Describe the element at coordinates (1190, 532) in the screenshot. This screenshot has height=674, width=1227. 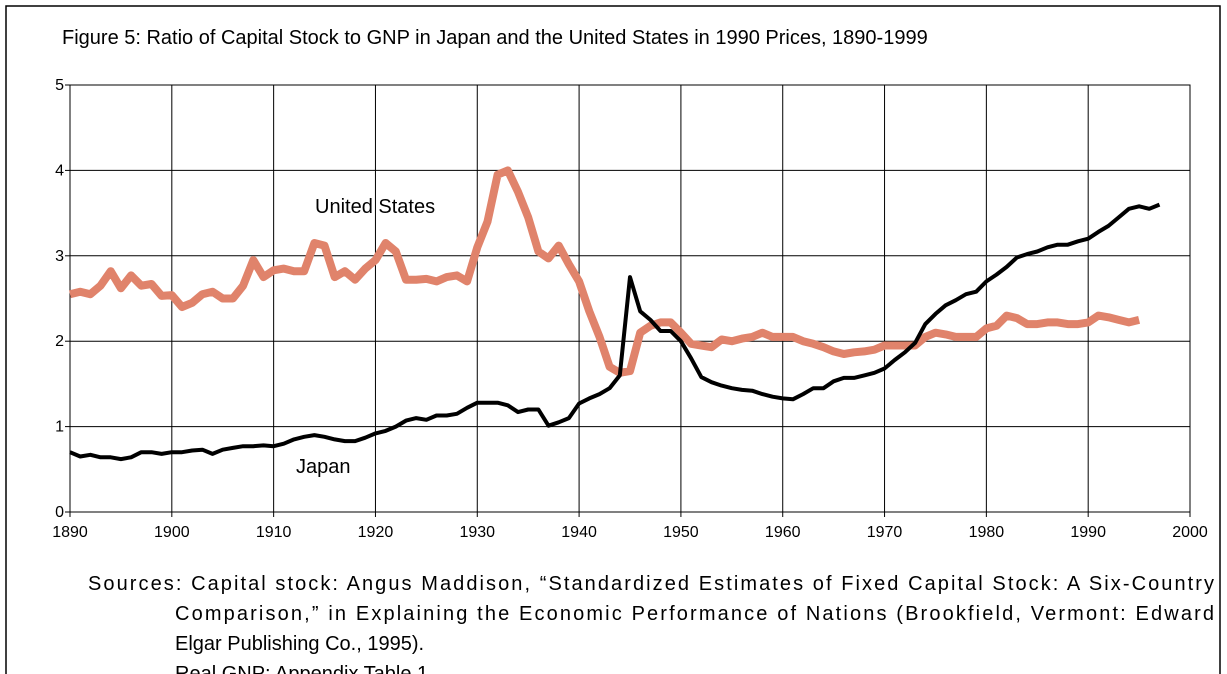
I see `x-tick-label: 2000` at that location.